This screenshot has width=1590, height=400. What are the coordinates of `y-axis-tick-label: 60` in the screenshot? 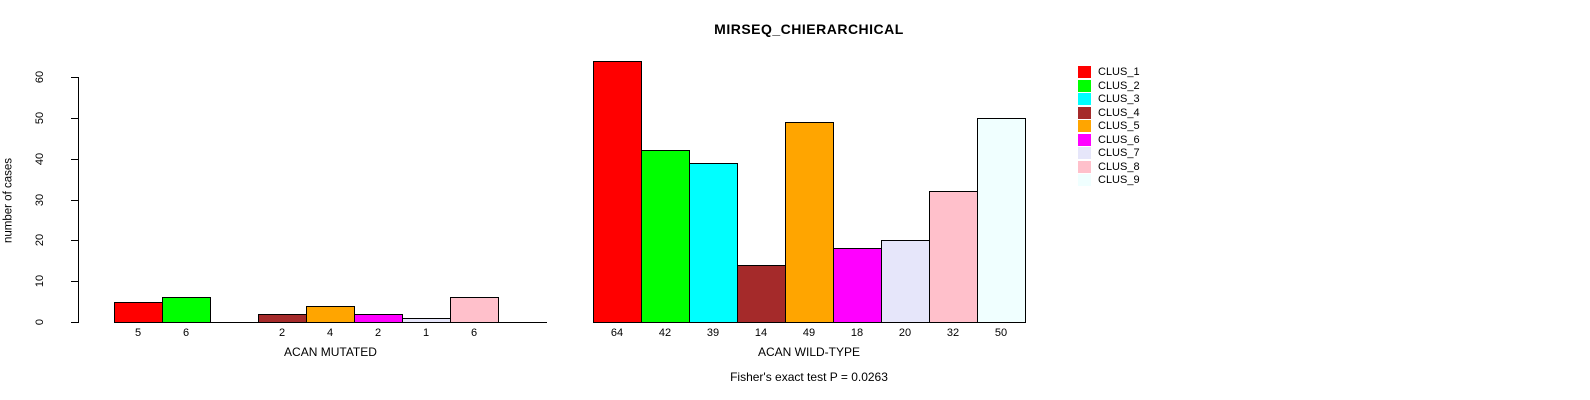 It's located at (40, 77).